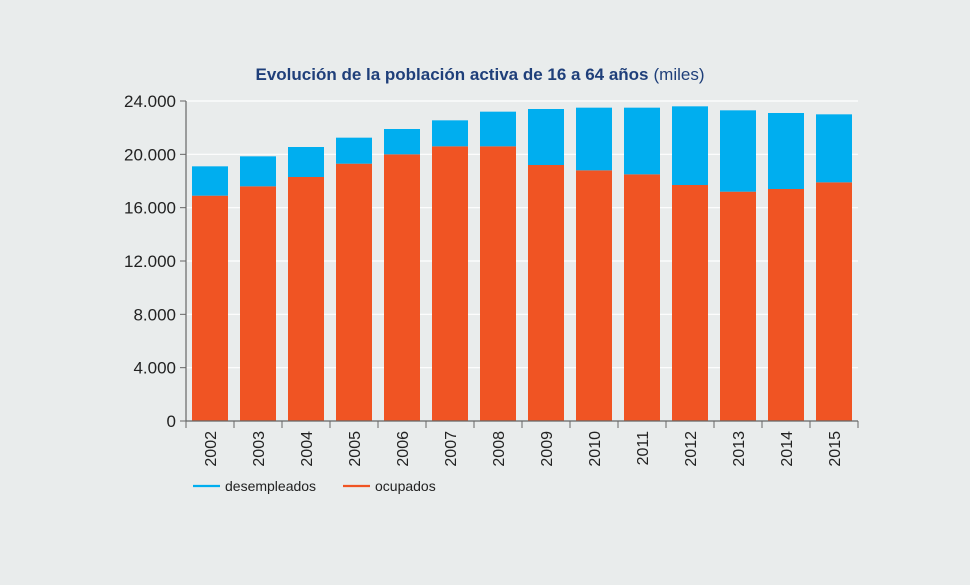 This screenshot has width=970, height=585. Describe the element at coordinates (691, 449) in the screenshot. I see `x-tick-label: 2012` at that location.